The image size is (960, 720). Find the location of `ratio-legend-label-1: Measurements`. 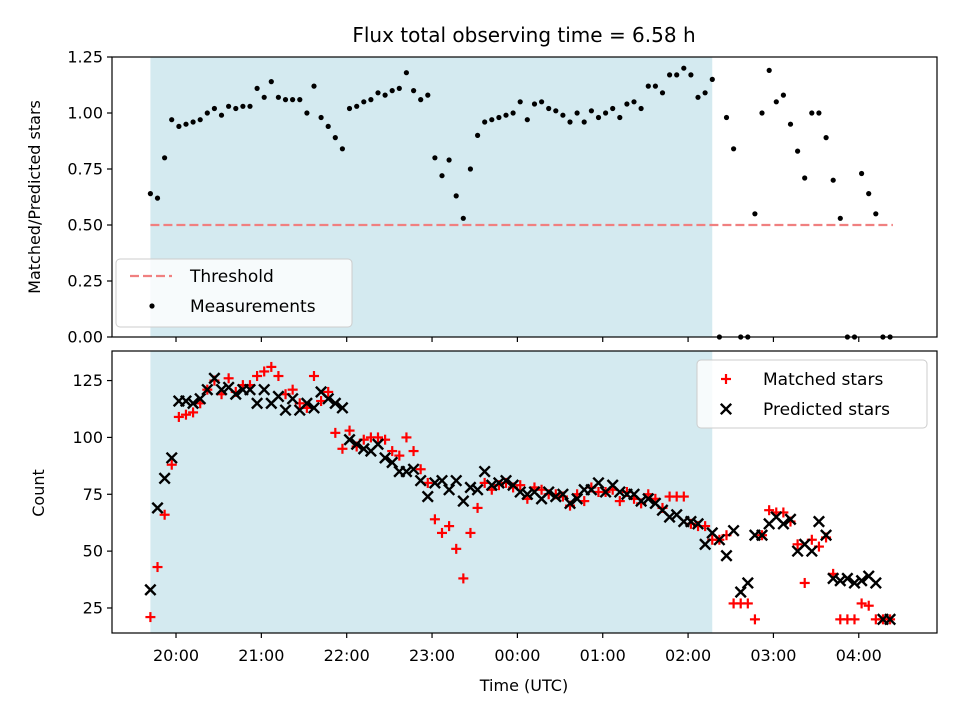

ratio-legend-label-1: Measurements is located at coordinates (253, 307).